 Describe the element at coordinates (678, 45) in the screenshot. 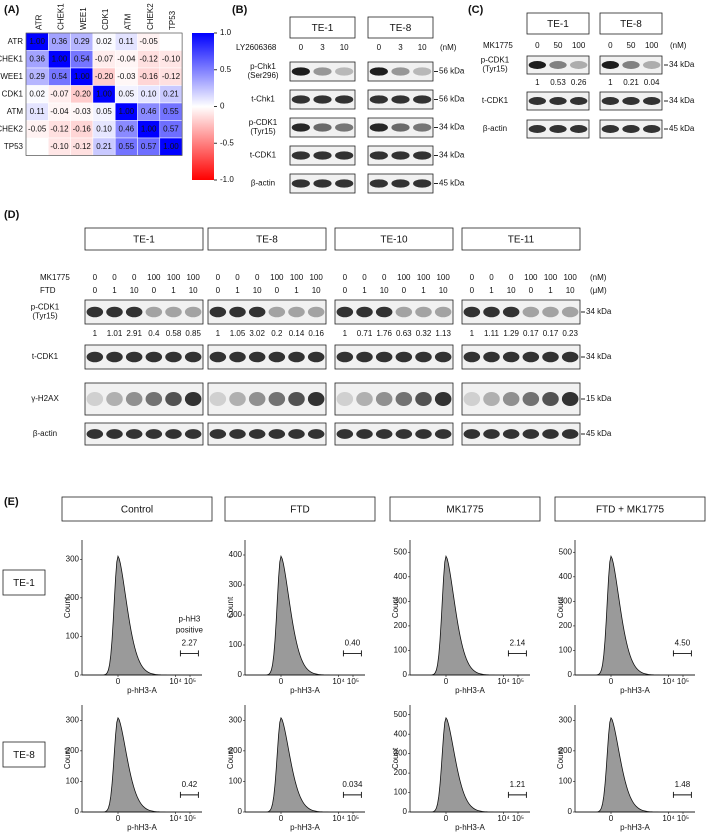

I see `dose-unit: (nM)` at that location.